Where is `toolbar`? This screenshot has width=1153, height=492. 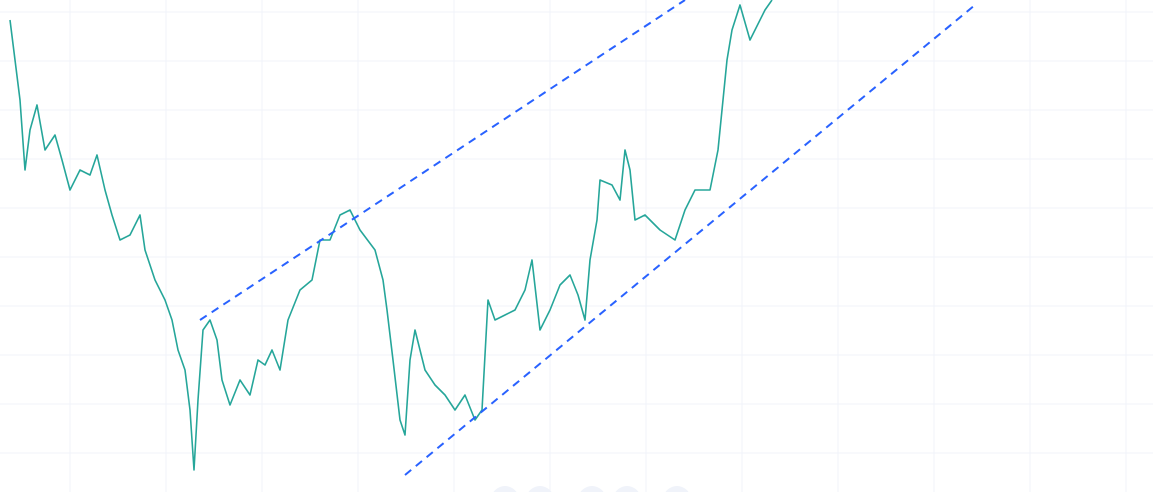
toolbar is located at coordinates (591, 489).